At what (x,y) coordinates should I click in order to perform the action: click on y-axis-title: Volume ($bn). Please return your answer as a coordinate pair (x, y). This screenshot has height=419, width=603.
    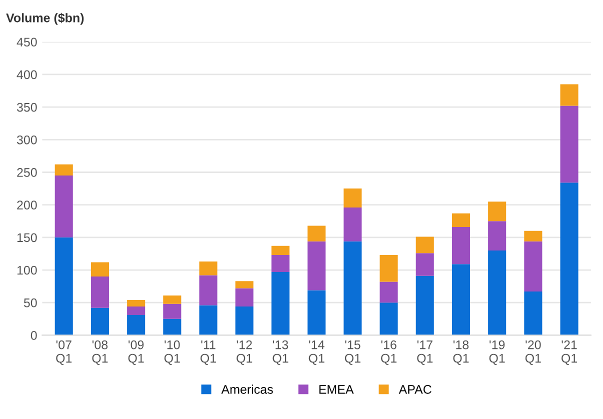
    Looking at the image, I should click on (45, 18).